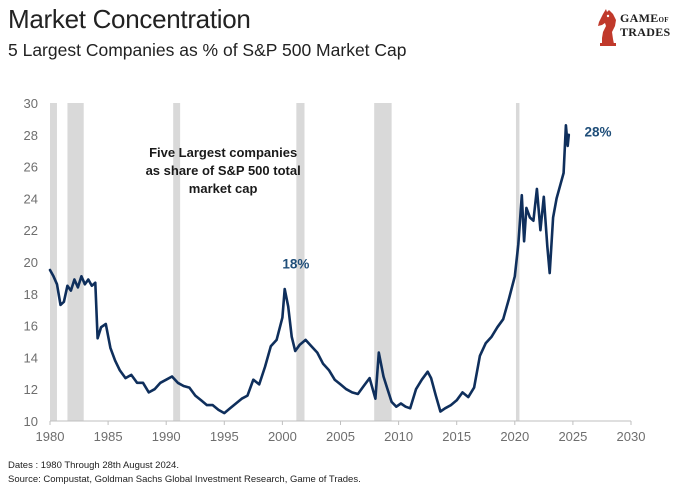 This screenshot has width=680, height=494. I want to click on y-tick-label-26: 26, so click(31, 167).